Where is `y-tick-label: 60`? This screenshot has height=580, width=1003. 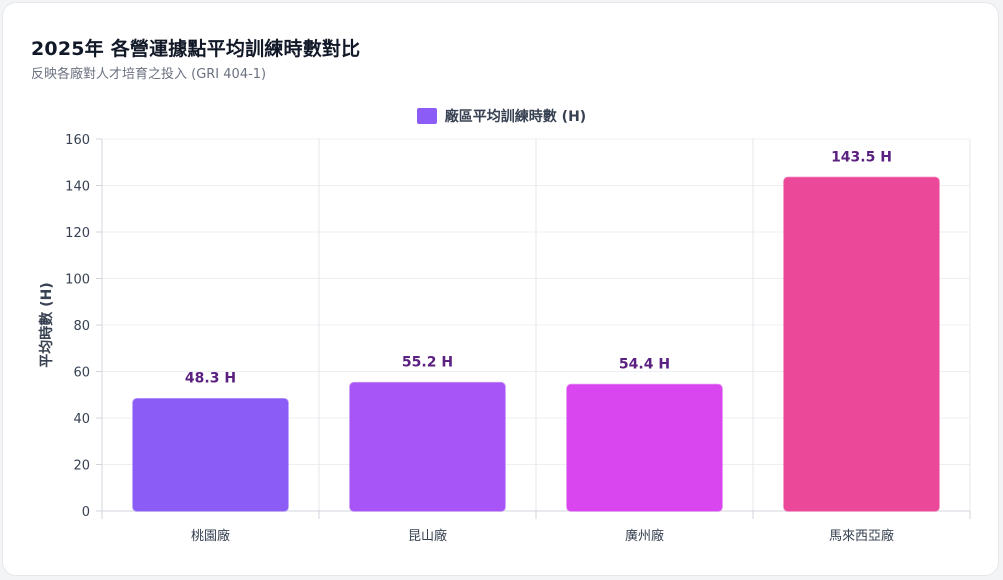
y-tick-label: 60 is located at coordinates (81, 373).